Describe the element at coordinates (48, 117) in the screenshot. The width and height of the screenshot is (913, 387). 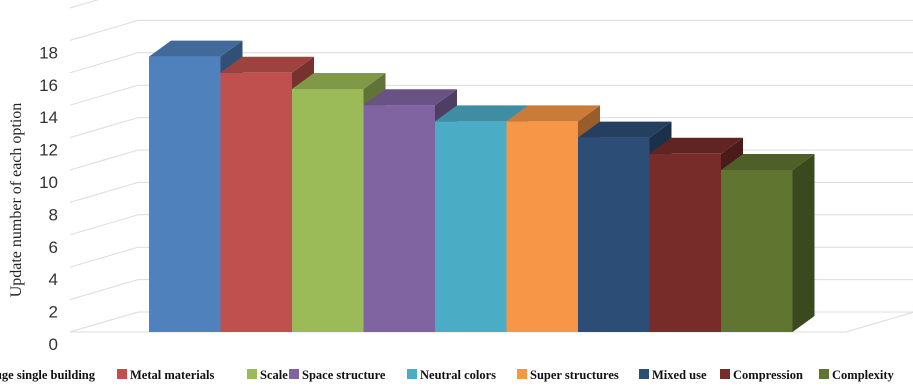
I see `y-tick-label: 14` at that location.